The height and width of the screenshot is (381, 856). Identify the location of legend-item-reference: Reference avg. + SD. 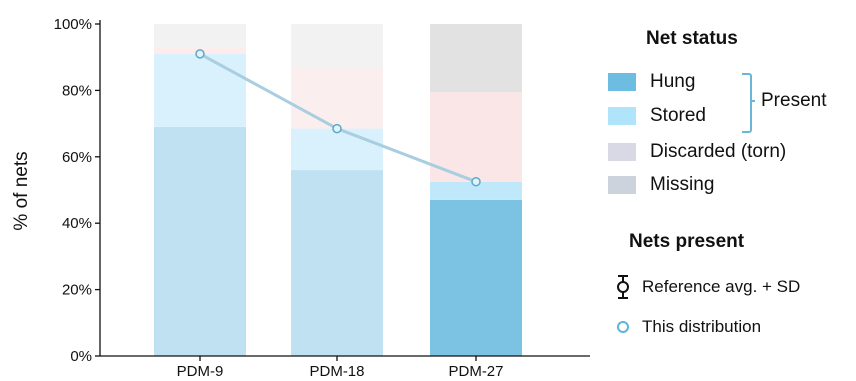
(708, 287).